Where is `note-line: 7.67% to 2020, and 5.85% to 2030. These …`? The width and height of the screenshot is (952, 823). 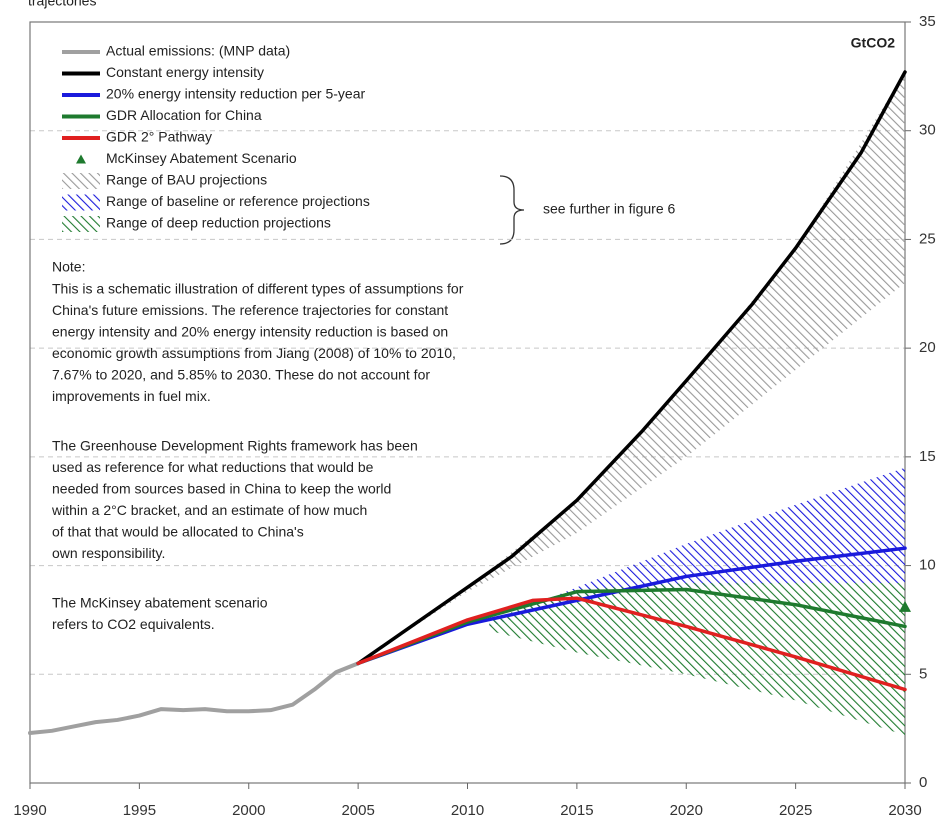
note-line: 7.67% to 2020, and 5.85% to 2030. These … is located at coordinates (241, 375).